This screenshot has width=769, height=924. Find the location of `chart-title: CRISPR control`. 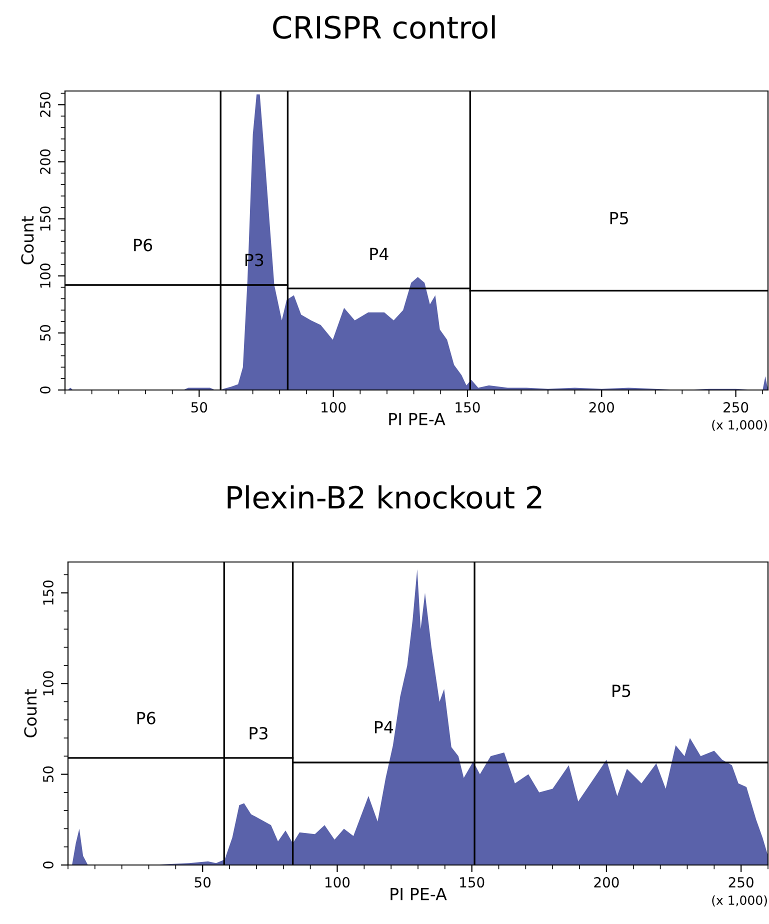

chart-title: CRISPR control is located at coordinates (384, 27).